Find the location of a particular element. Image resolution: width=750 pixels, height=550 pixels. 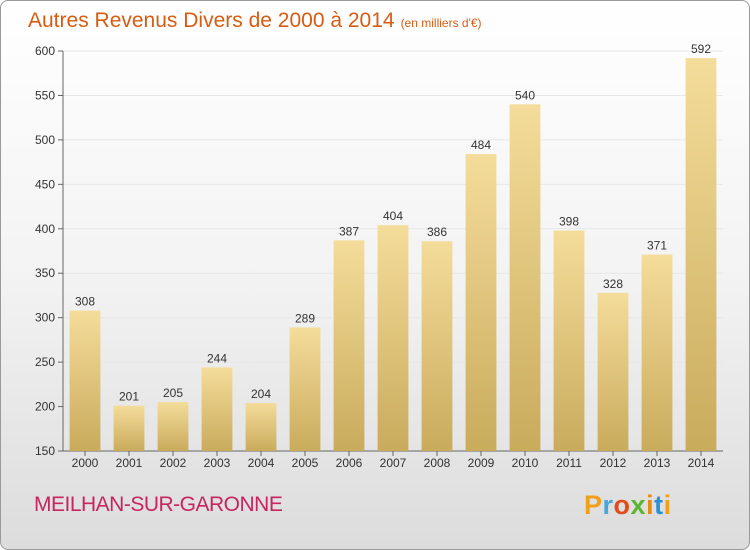

y-tick-label: 450 is located at coordinates (45, 184).